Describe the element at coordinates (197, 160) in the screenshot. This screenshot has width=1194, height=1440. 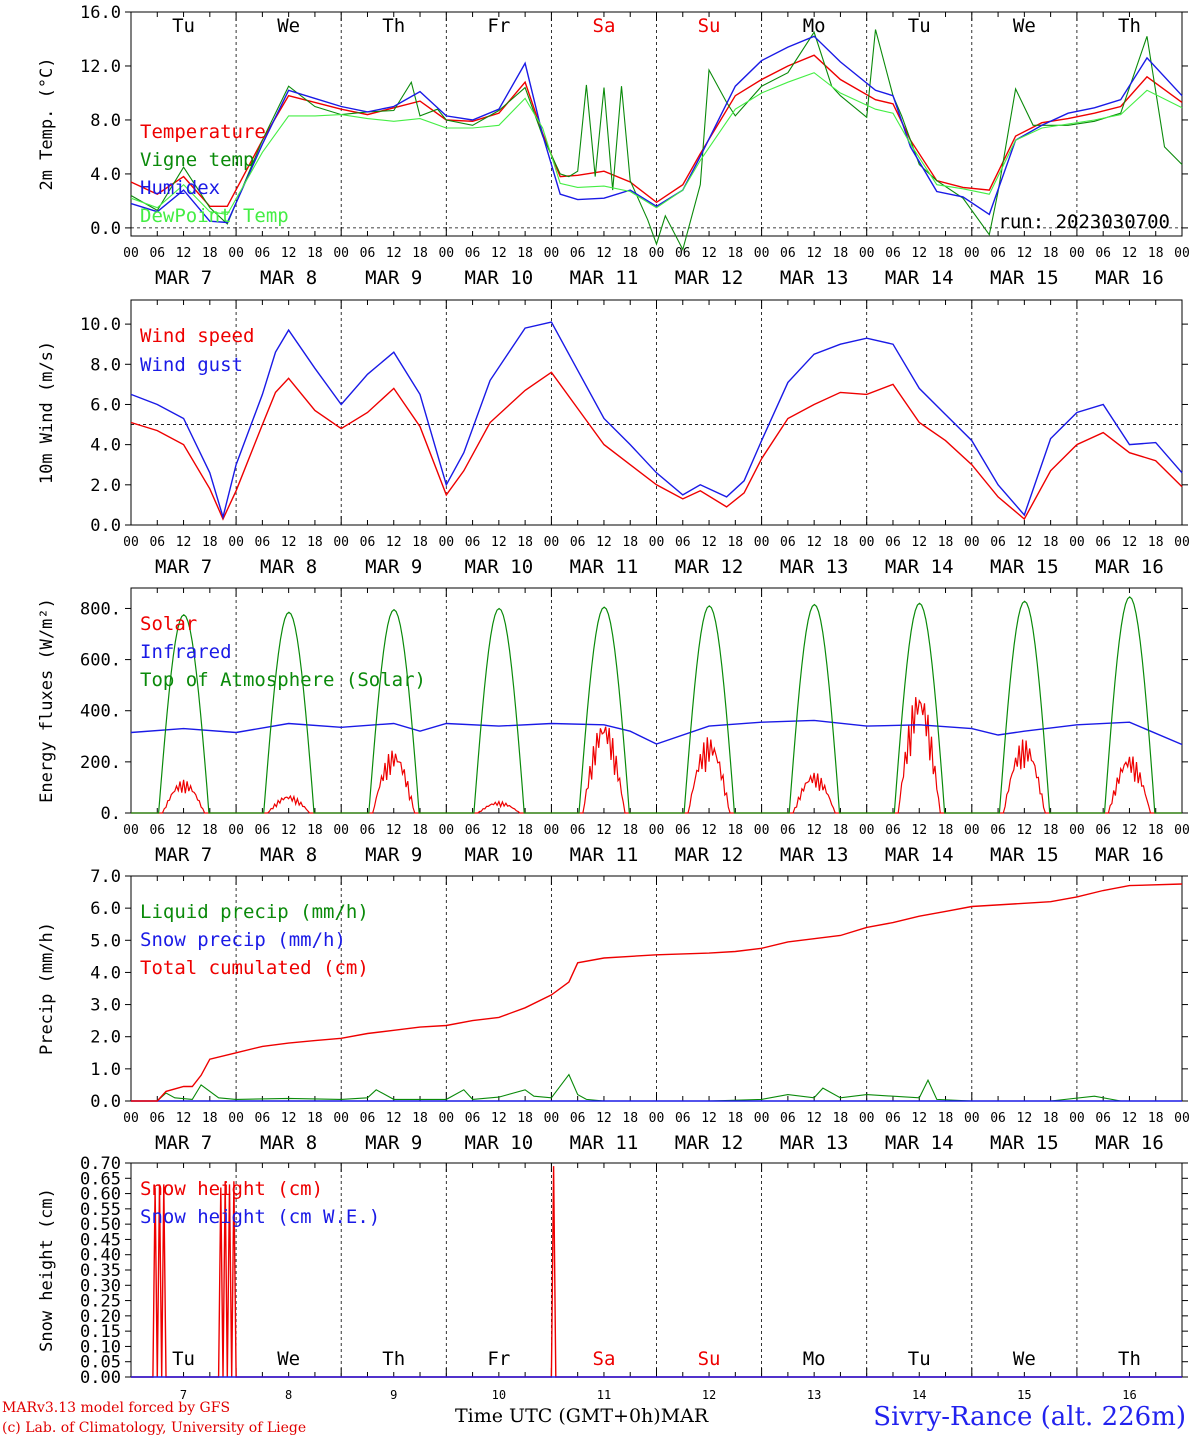
I see `legend-entry: Vigne temp` at that location.